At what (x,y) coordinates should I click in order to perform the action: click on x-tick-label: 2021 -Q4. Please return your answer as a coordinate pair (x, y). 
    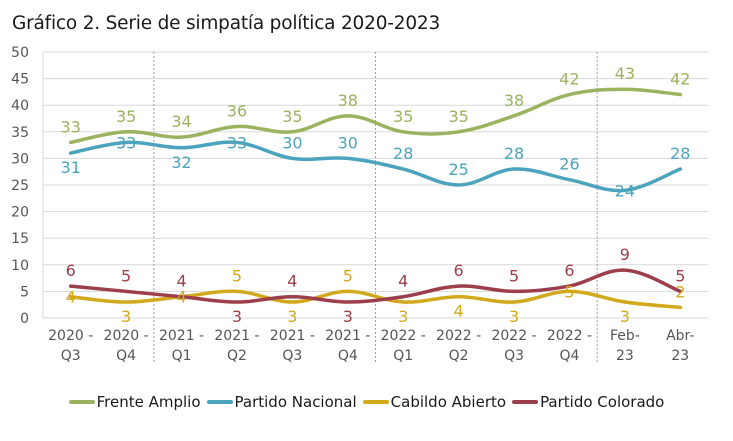
    Looking at the image, I should click on (347, 346).